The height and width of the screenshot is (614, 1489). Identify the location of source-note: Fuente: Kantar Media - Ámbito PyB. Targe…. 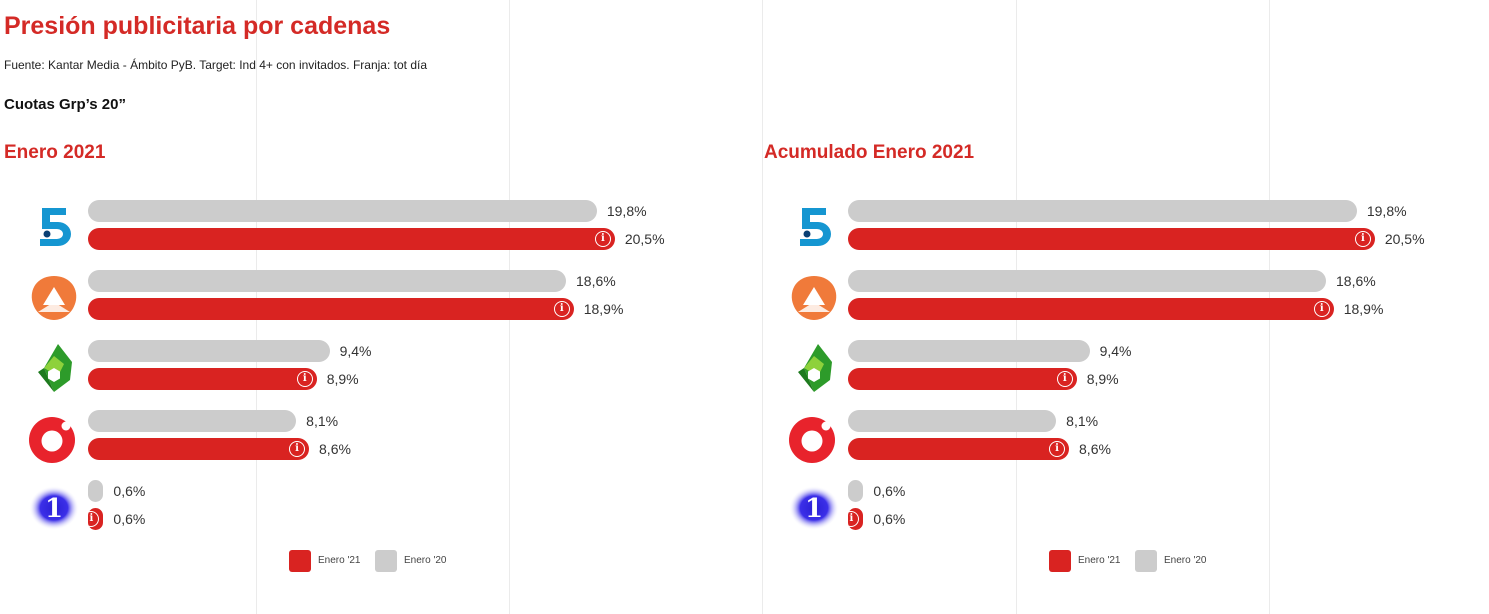
(216, 65).